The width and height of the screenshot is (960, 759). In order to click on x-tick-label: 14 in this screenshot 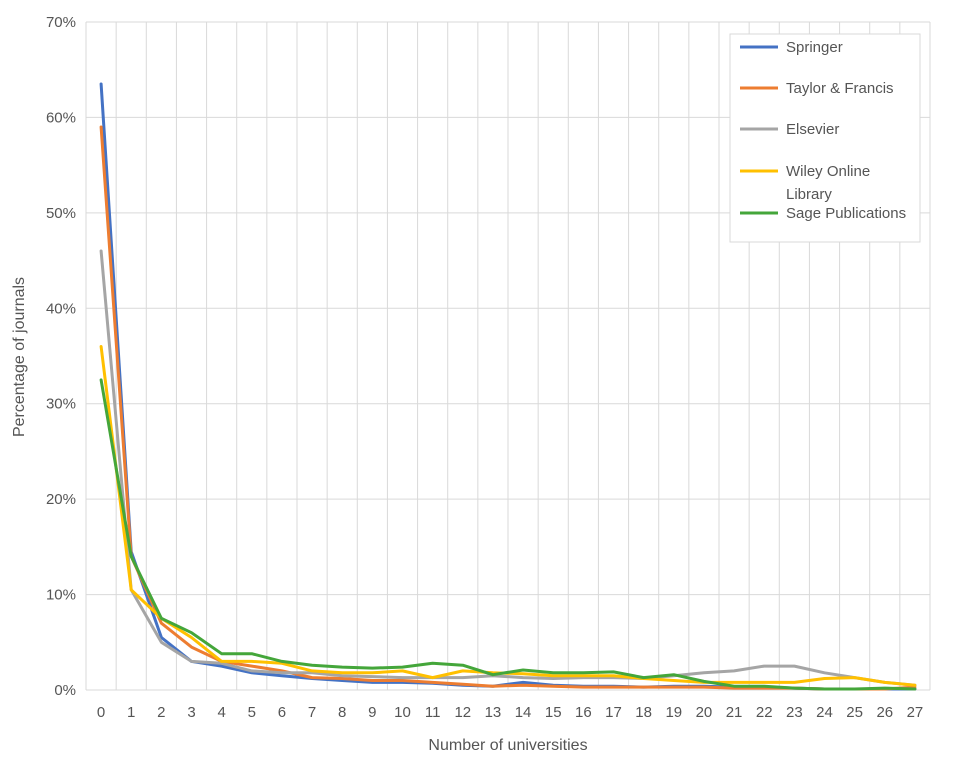, I will do `click(523, 712)`.